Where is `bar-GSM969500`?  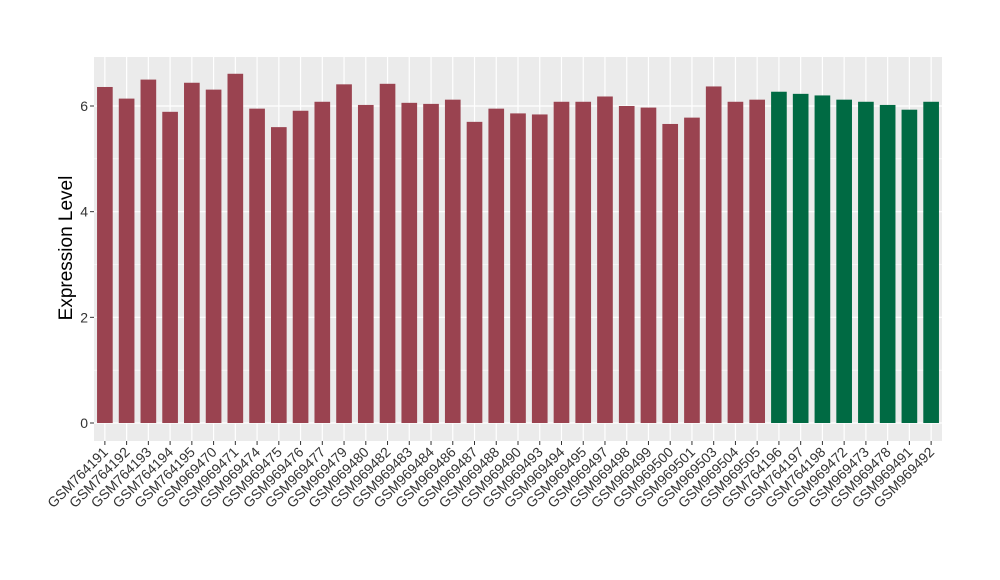 bar-GSM969500 is located at coordinates (670, 273).